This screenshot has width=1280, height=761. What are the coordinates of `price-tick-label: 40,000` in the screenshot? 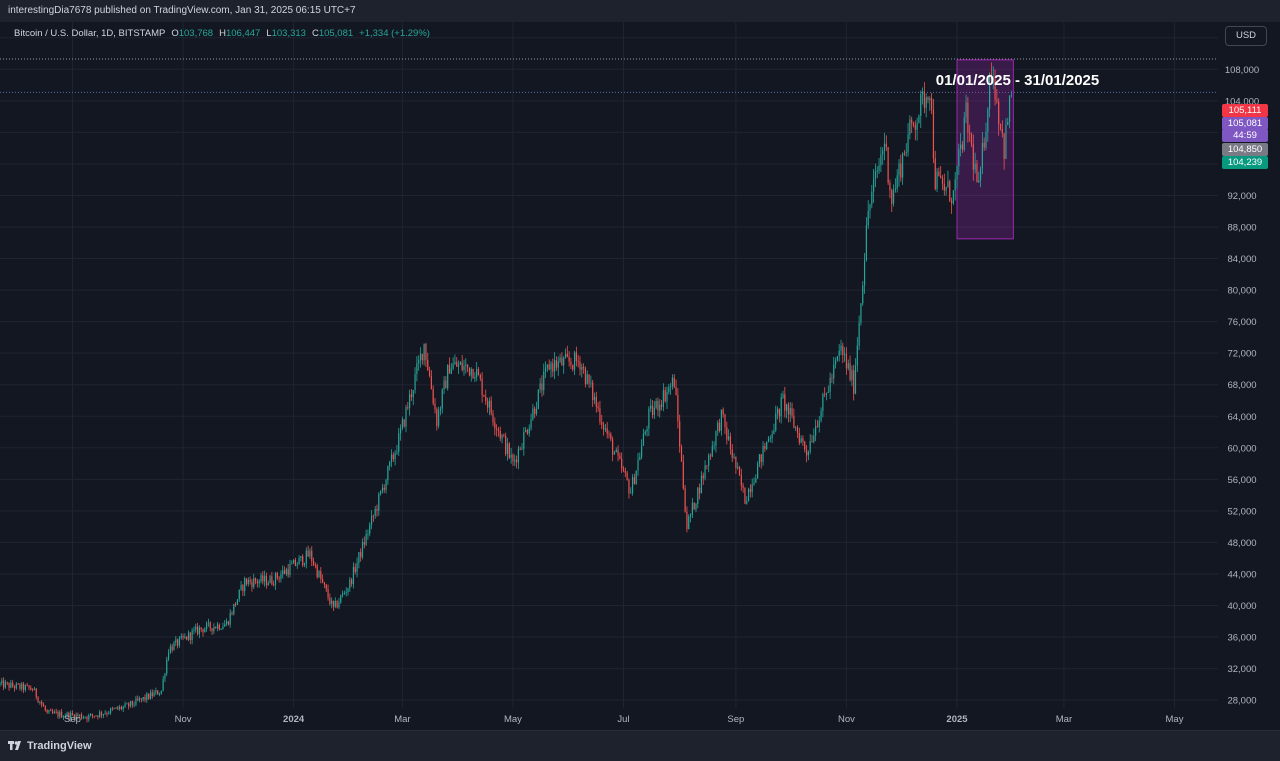 It's located at (1241, 606).